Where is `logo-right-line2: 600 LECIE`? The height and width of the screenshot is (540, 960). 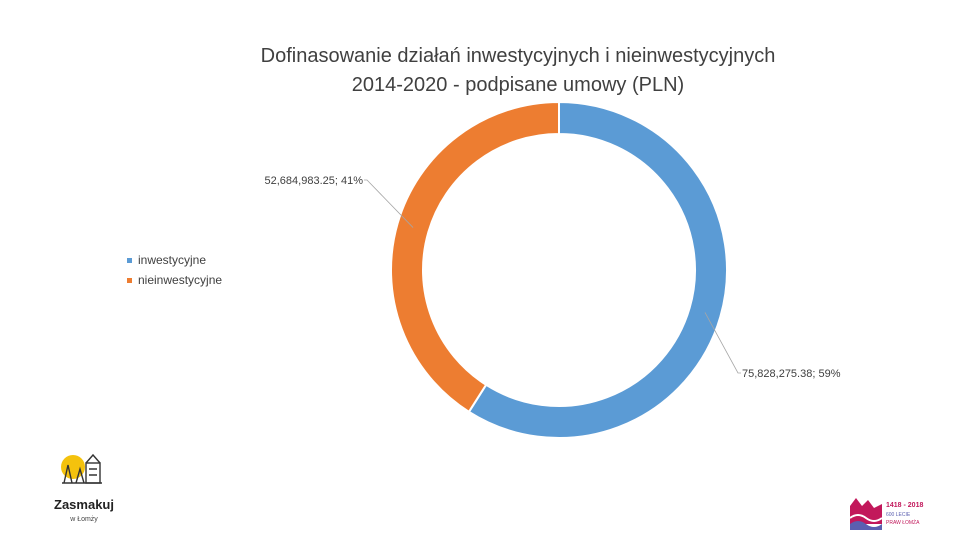 logo-right-line2: 600 LECIE is located at coordinates (898, 515).